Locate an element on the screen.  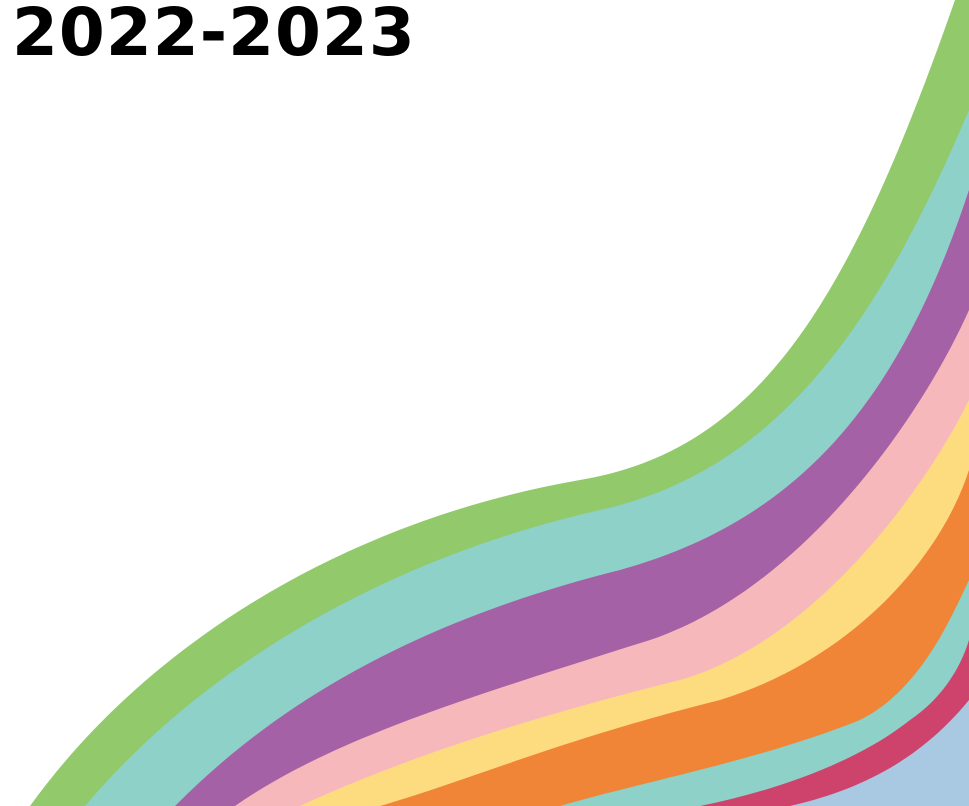
band-light-blue is located at coordinates (879, 753).